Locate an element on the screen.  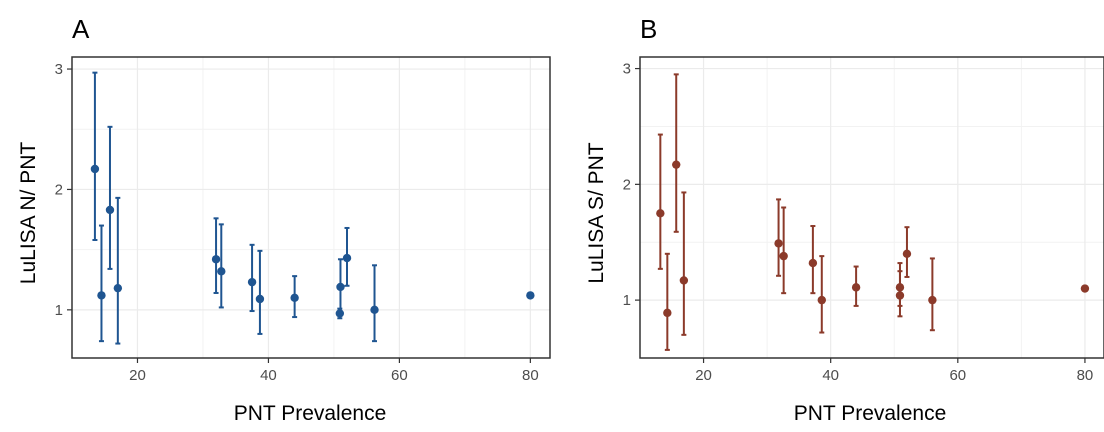
panel-b-x-tick-label: 60 is located at coordinates (957, 375).